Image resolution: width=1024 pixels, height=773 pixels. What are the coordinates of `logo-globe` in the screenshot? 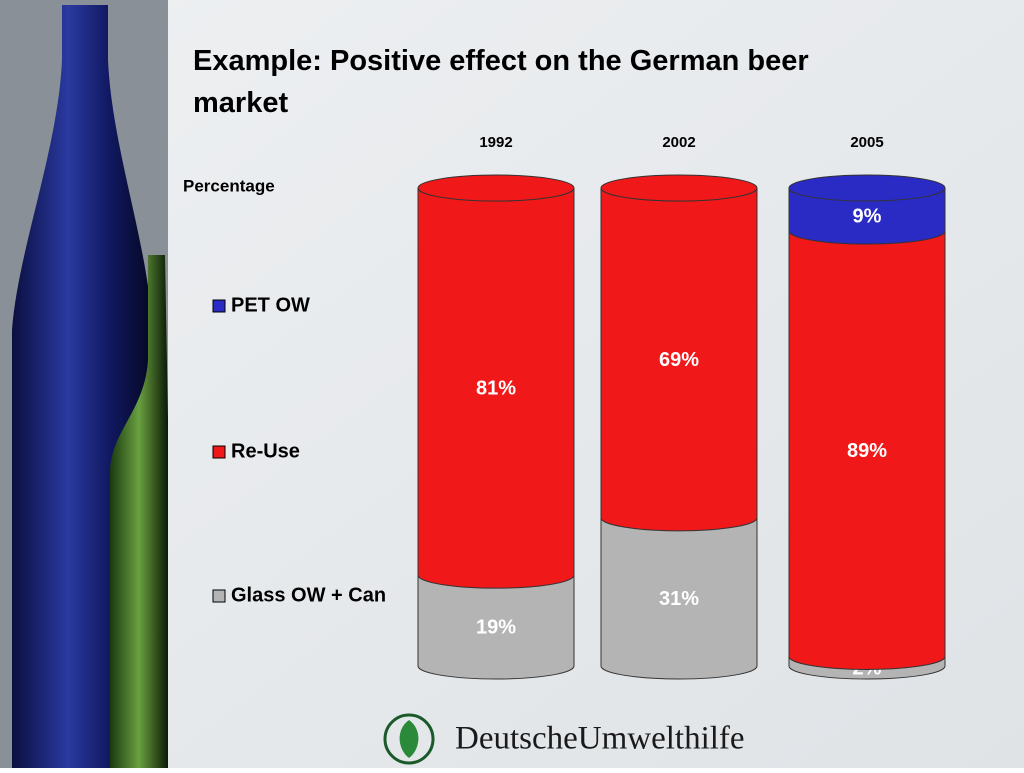 It's located at (409, 739).